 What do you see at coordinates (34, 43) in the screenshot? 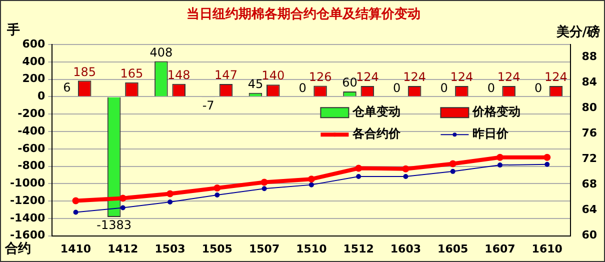
I see `y-tick-label: 600` at bounding box center [34, 43].